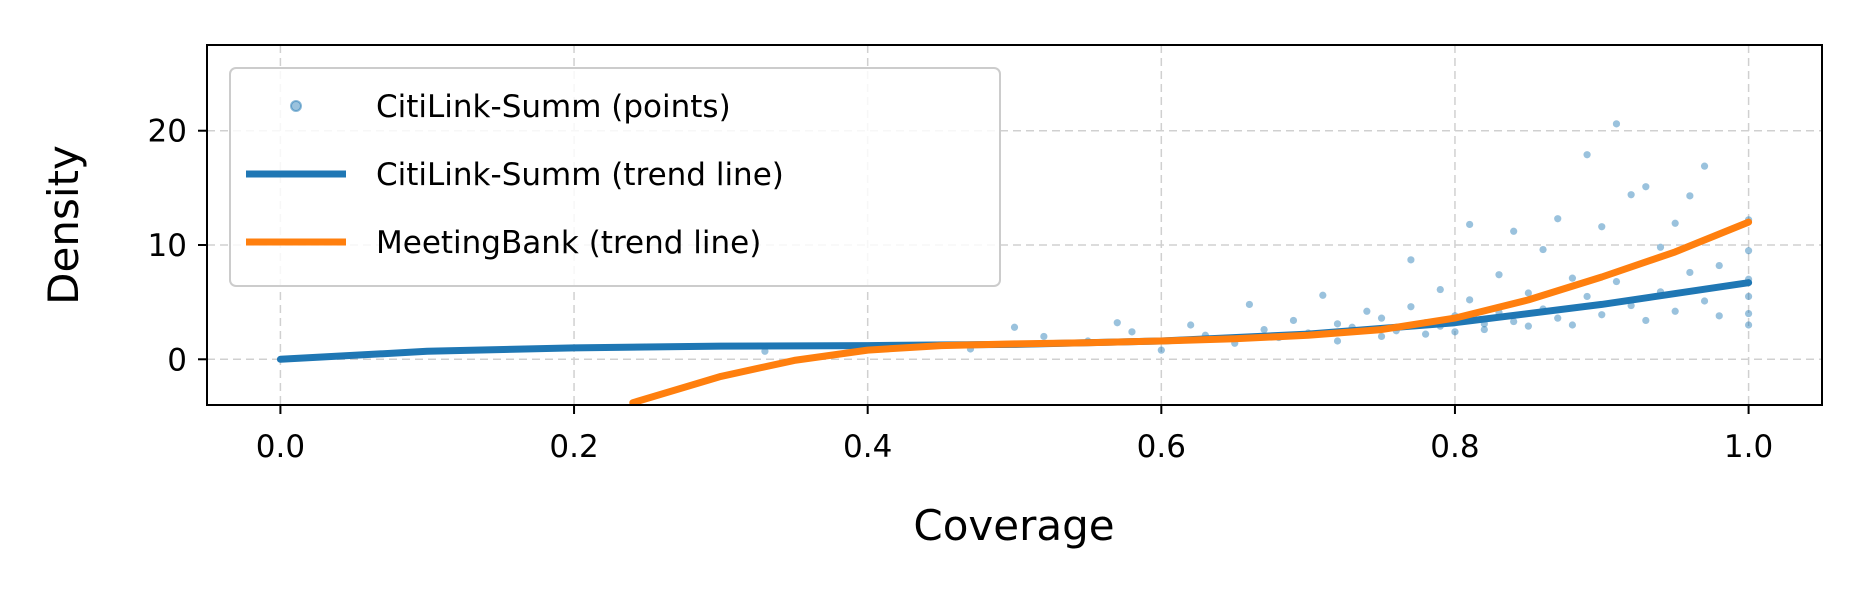 The width and height of the screenshot is (1860, 600). What do you see at coordinates (296, 106) in the screenshot?
I see `legend-marker-points` at bounding box center [296, 106].